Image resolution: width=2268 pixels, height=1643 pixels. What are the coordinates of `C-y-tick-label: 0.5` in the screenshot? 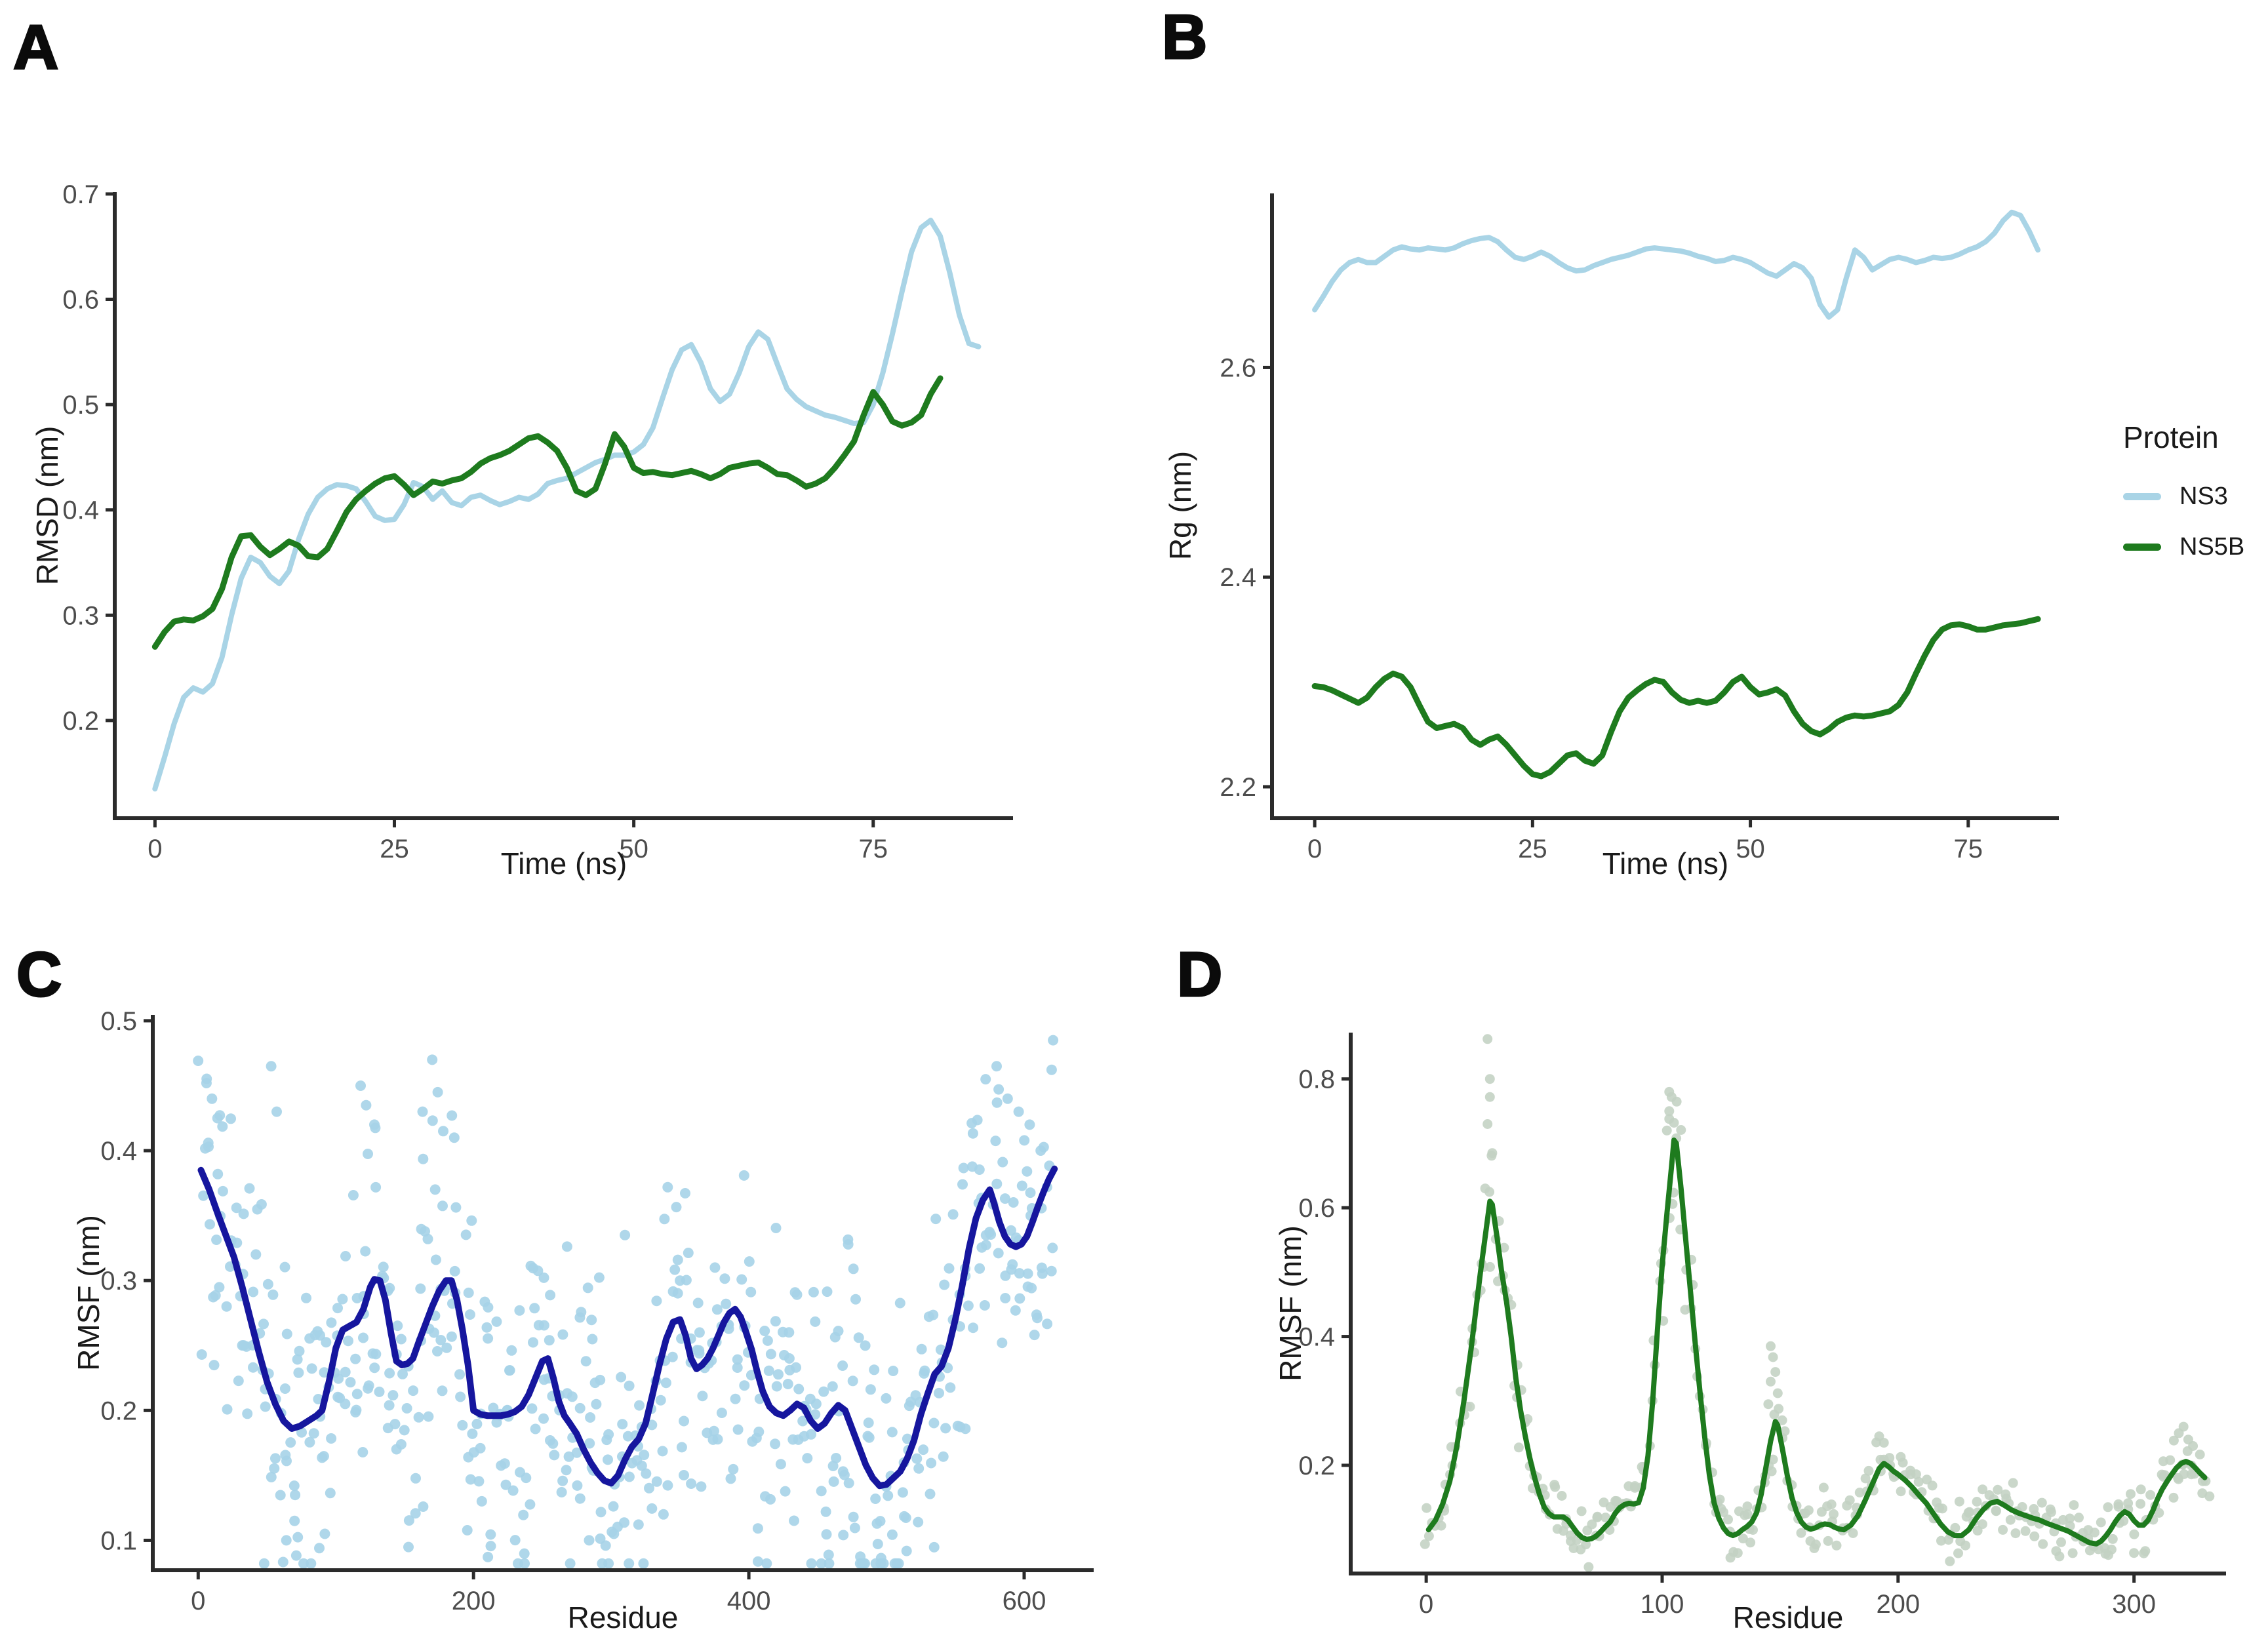 It's located at (118, 1021).